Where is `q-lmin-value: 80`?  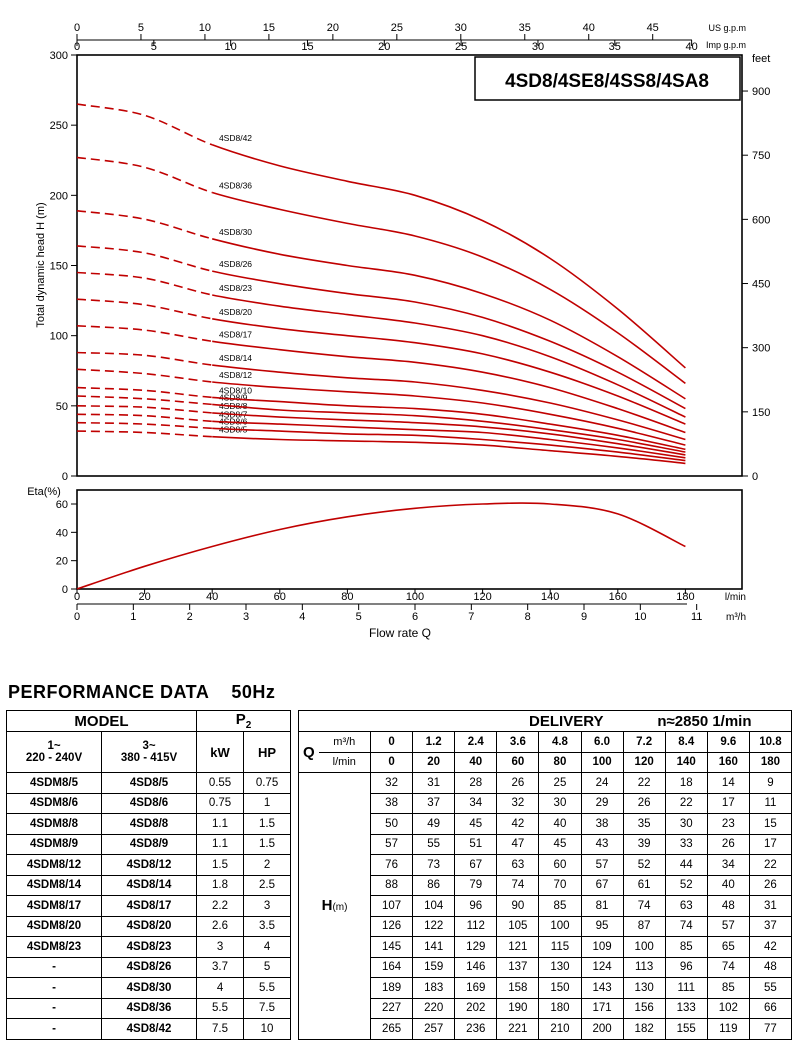
q-lmin-value: 80 is located at coordinates (560, 762).